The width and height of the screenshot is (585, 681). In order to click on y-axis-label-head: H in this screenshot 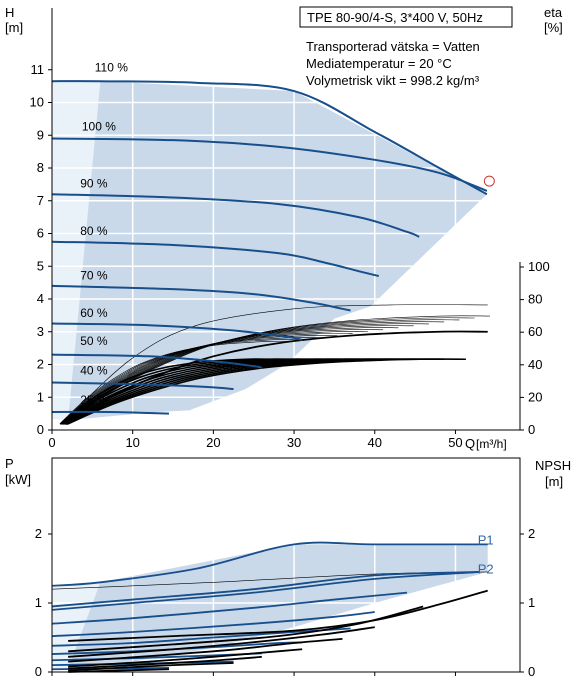, I will do `click(9, 12)`.